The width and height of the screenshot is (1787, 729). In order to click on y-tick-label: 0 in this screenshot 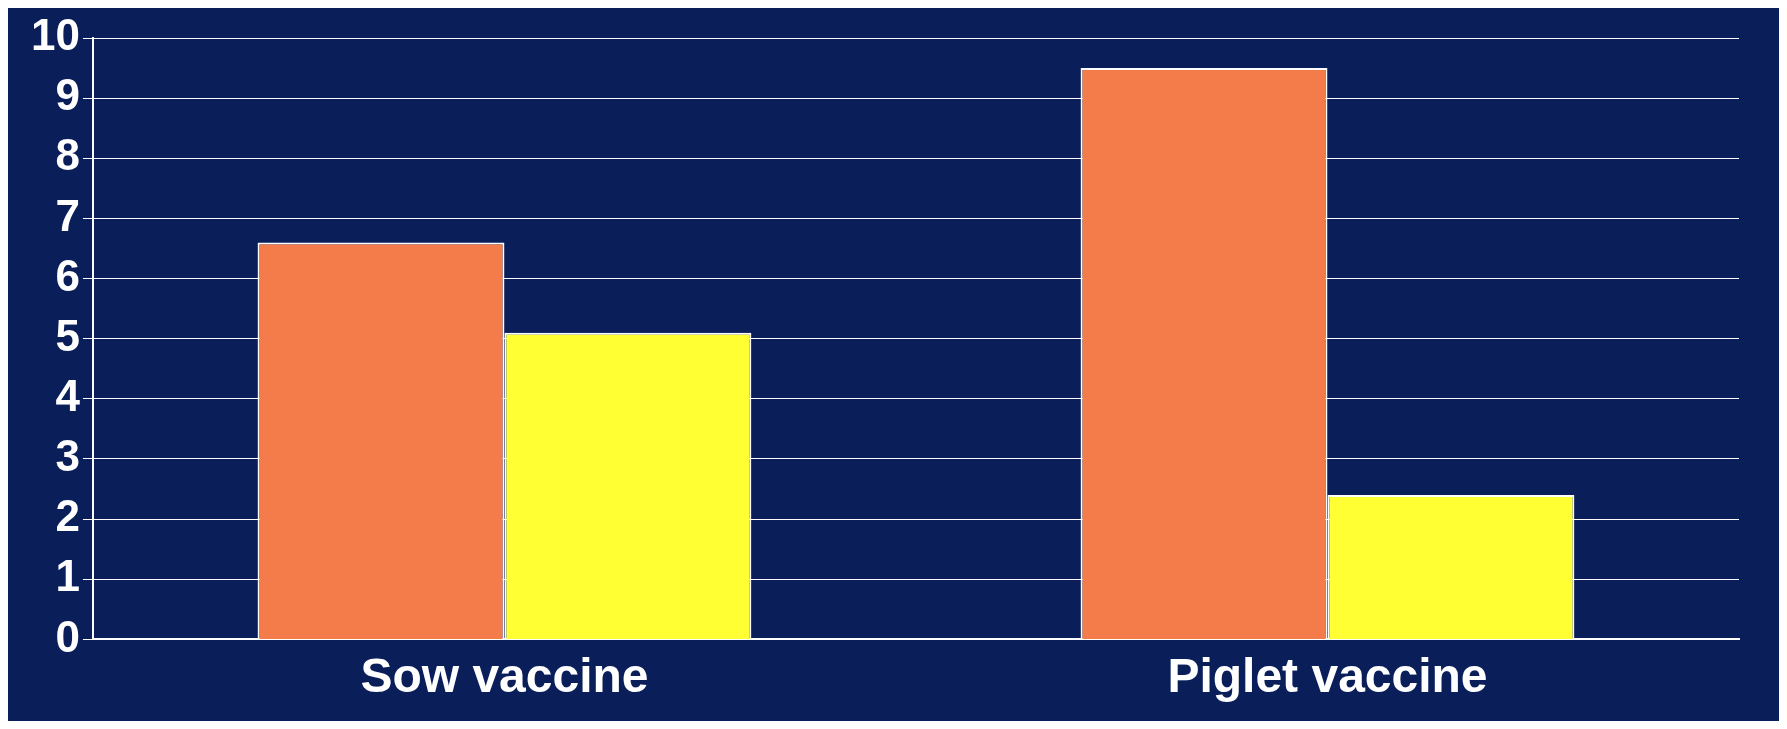, I will do `click(67, 636)`.